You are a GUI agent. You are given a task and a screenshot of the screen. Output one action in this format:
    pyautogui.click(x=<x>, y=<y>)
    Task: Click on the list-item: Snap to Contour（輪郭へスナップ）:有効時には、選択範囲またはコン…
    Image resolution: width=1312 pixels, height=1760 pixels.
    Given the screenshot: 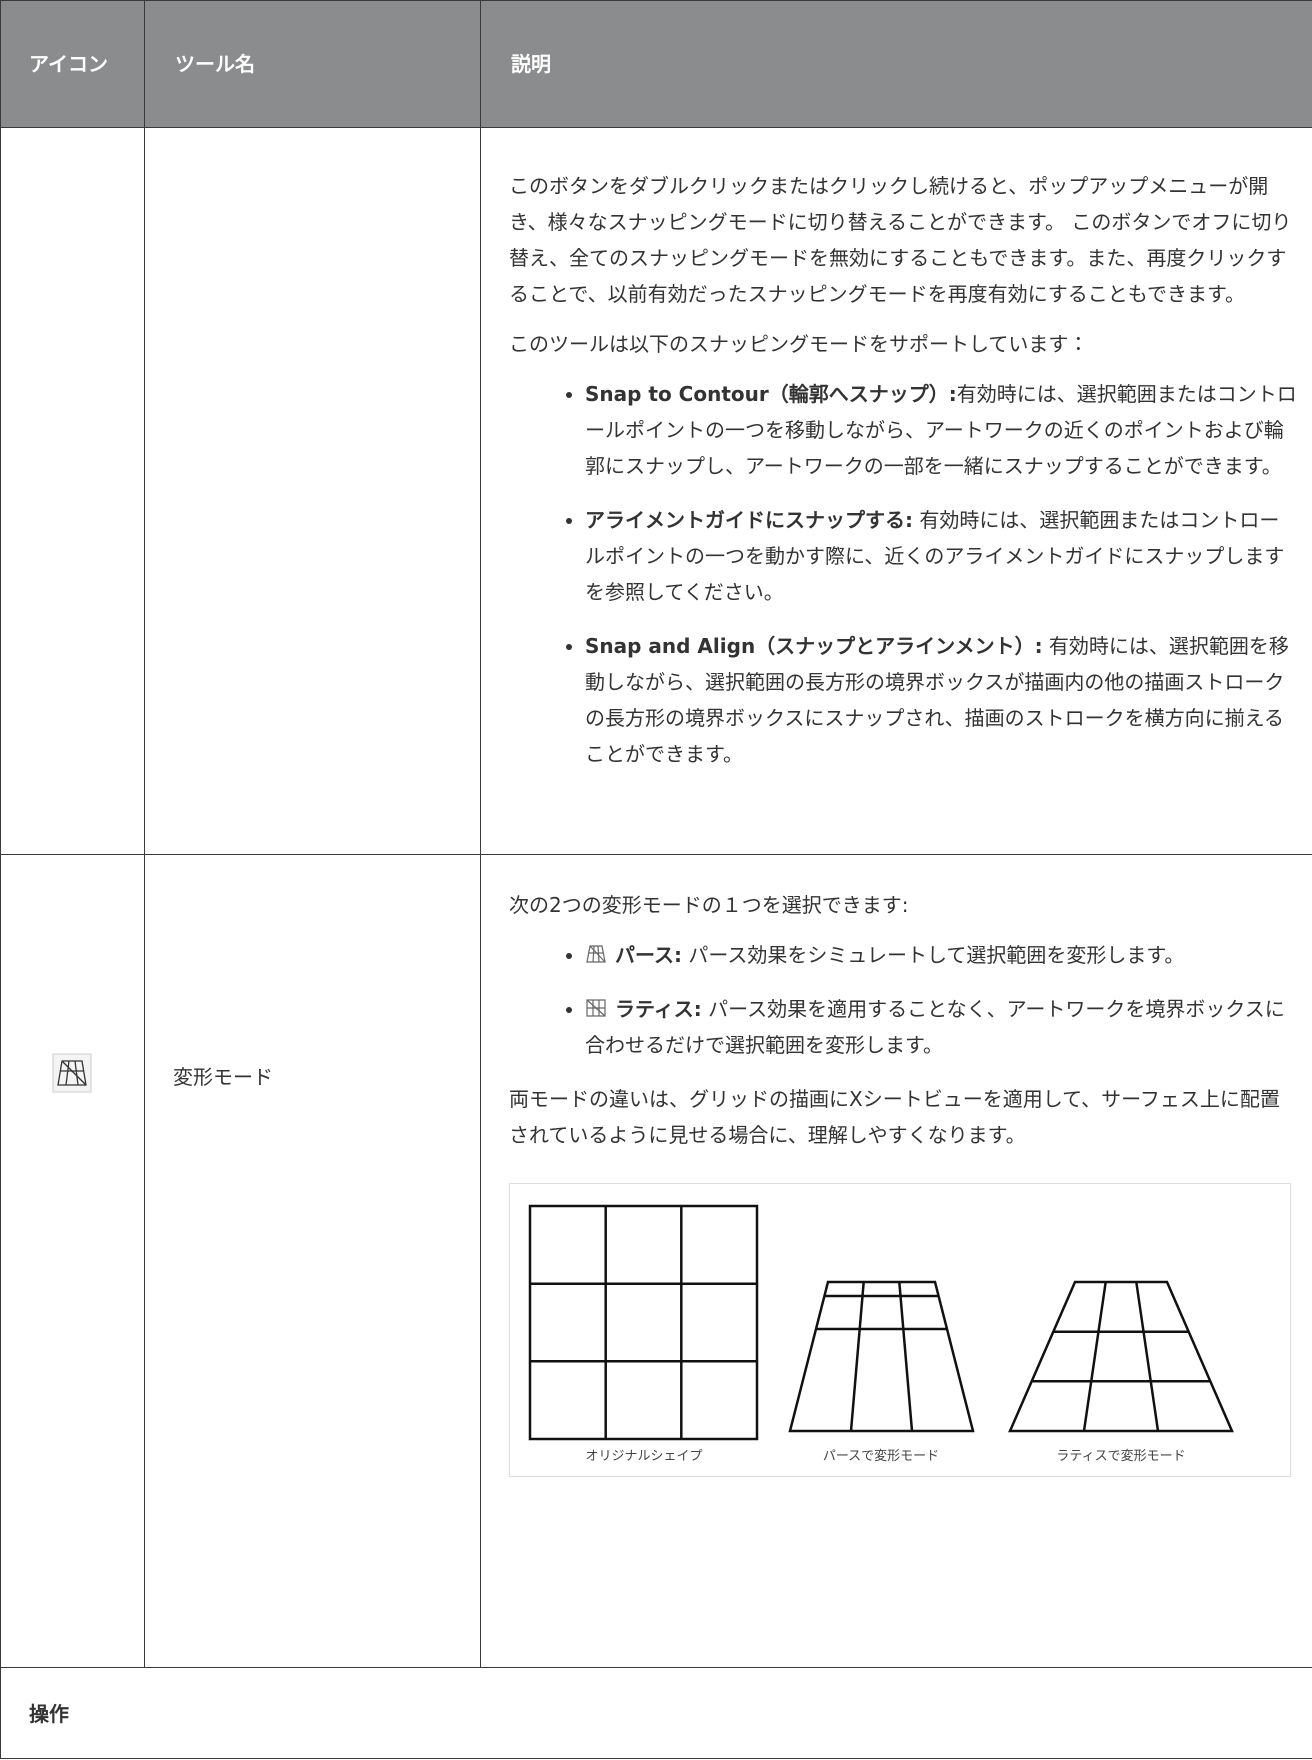 What is the action you would take?
    pyautogui.click(x=941, y=430)
    